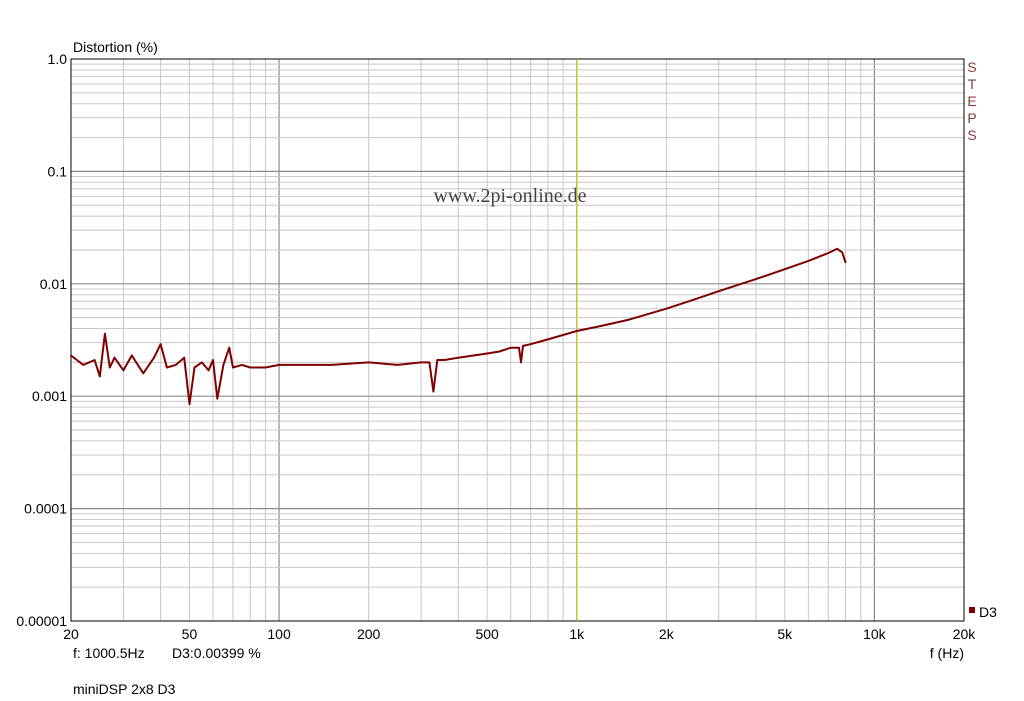 Image resolution: width=1024 pixels, height=701 pixels. I want to click on x-tick-label: 200, so click(369, 634).